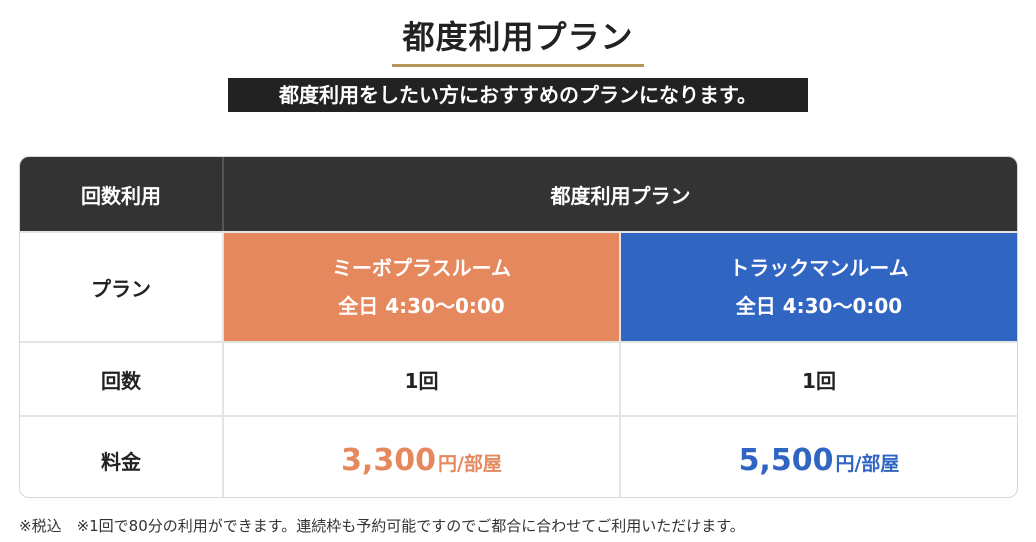  I want to click on price-amount-trackman: 5,500, so click(786, 460).